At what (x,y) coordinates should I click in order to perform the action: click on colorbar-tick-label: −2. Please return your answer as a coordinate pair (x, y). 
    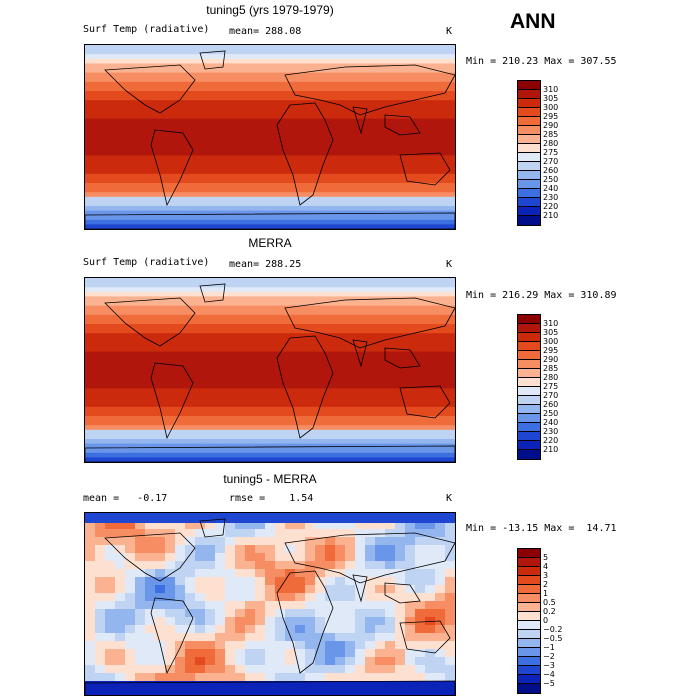
    Looking at the image, I should click on (549, 656).